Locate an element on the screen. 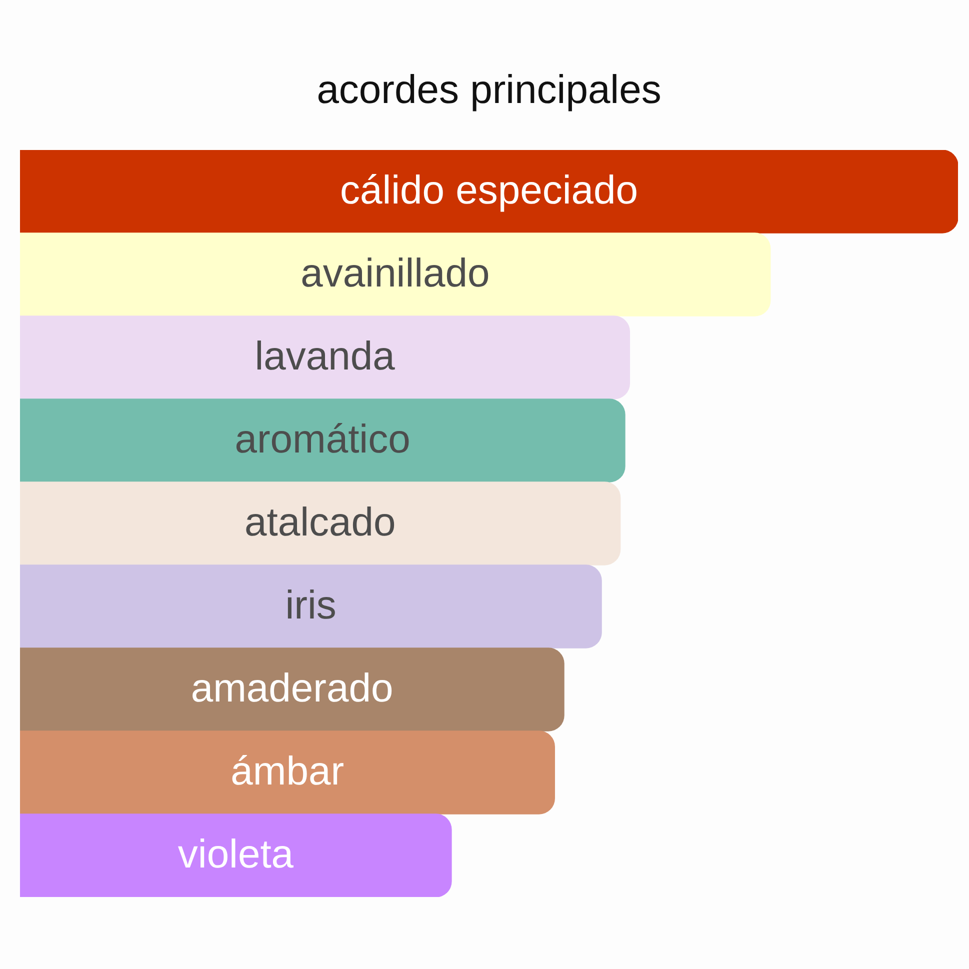 The image size is (969, 969). y-tick-label: atalcado is located at coordinates (320, 522).